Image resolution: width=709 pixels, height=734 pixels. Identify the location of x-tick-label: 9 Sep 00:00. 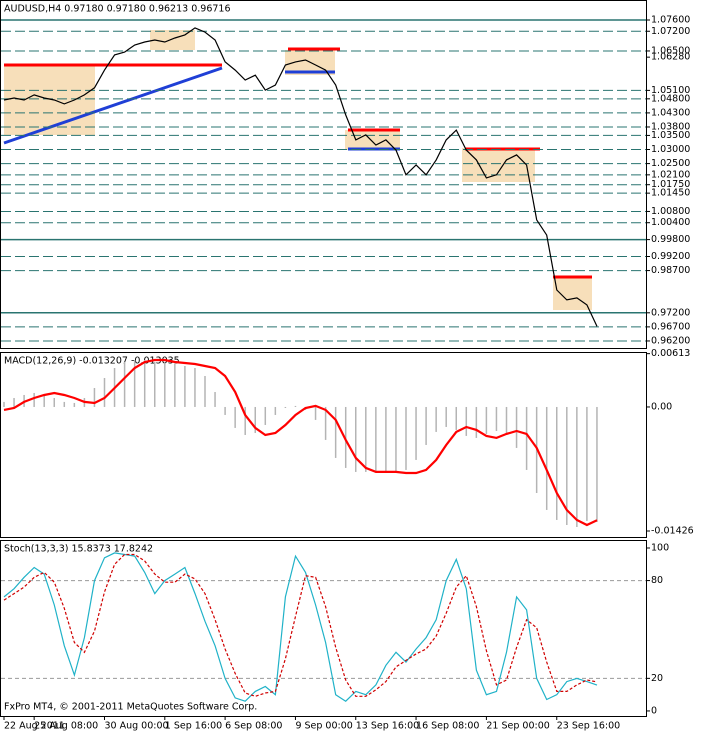
(323, 726).